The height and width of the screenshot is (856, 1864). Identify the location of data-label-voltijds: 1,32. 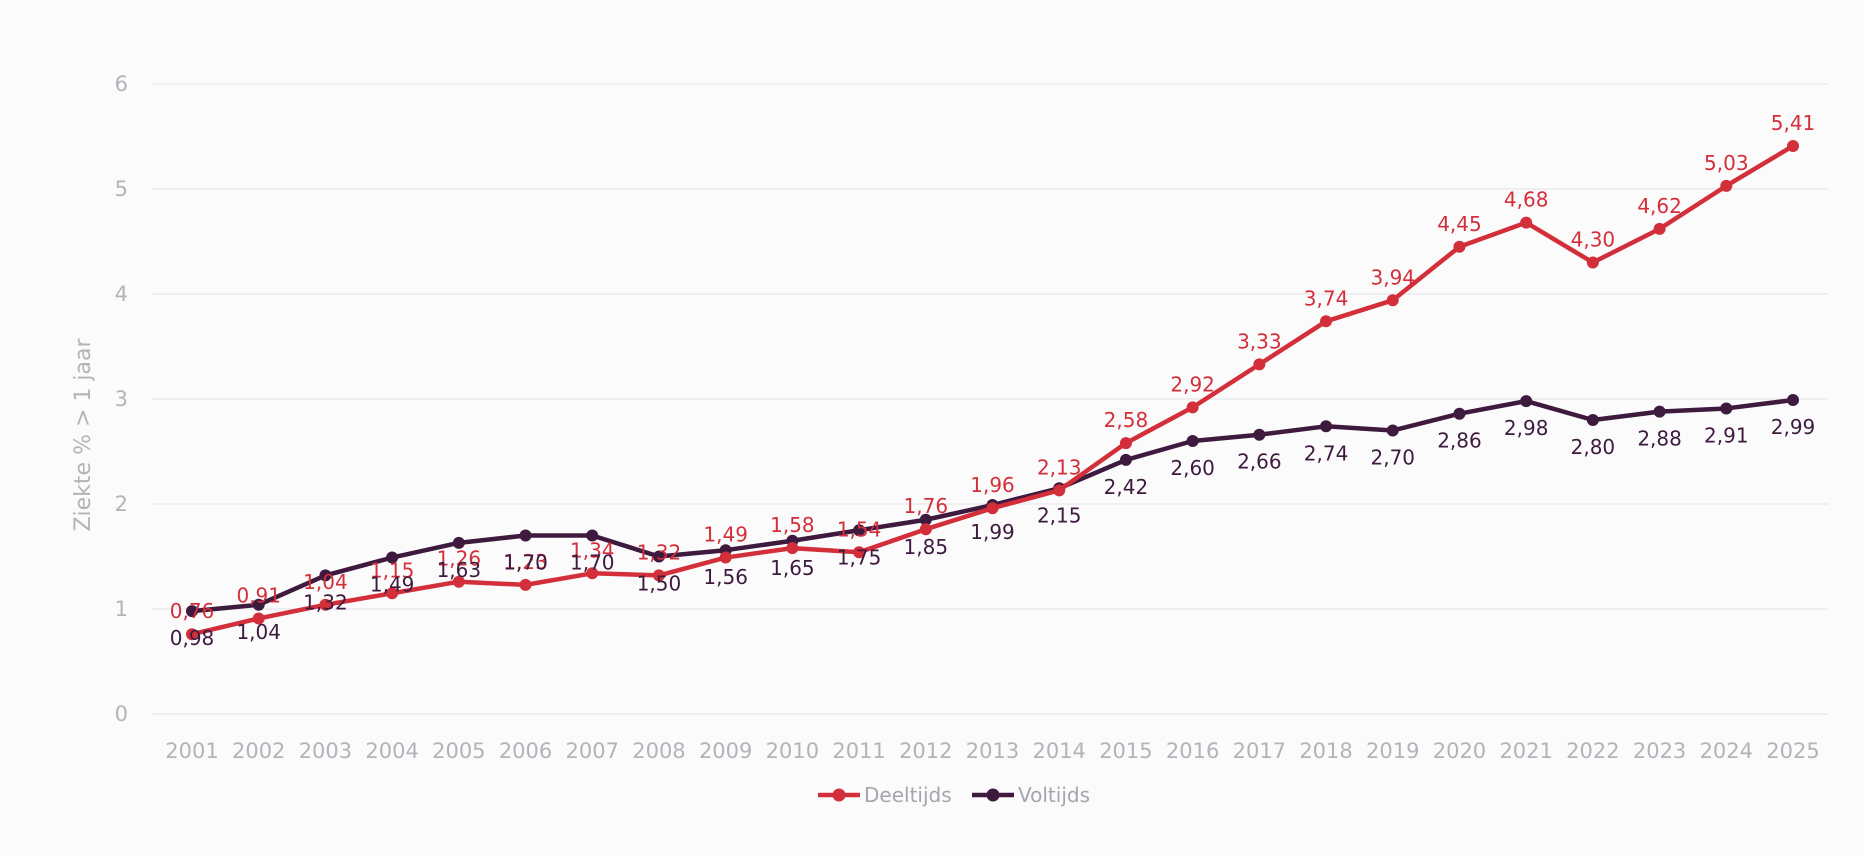
(325, 602).